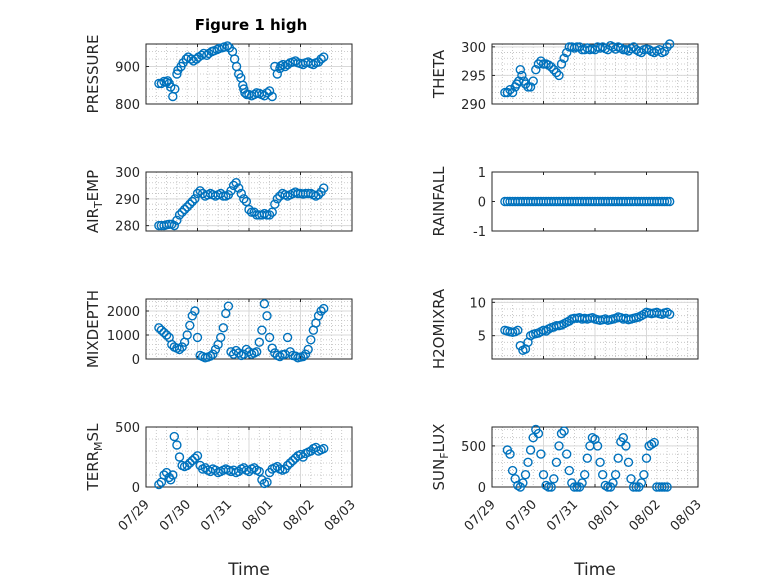  What do you see at coordinates (93, 74) in the screenshot?
I see `ylabel: PRESSURE` at bounding box center [93, 74].